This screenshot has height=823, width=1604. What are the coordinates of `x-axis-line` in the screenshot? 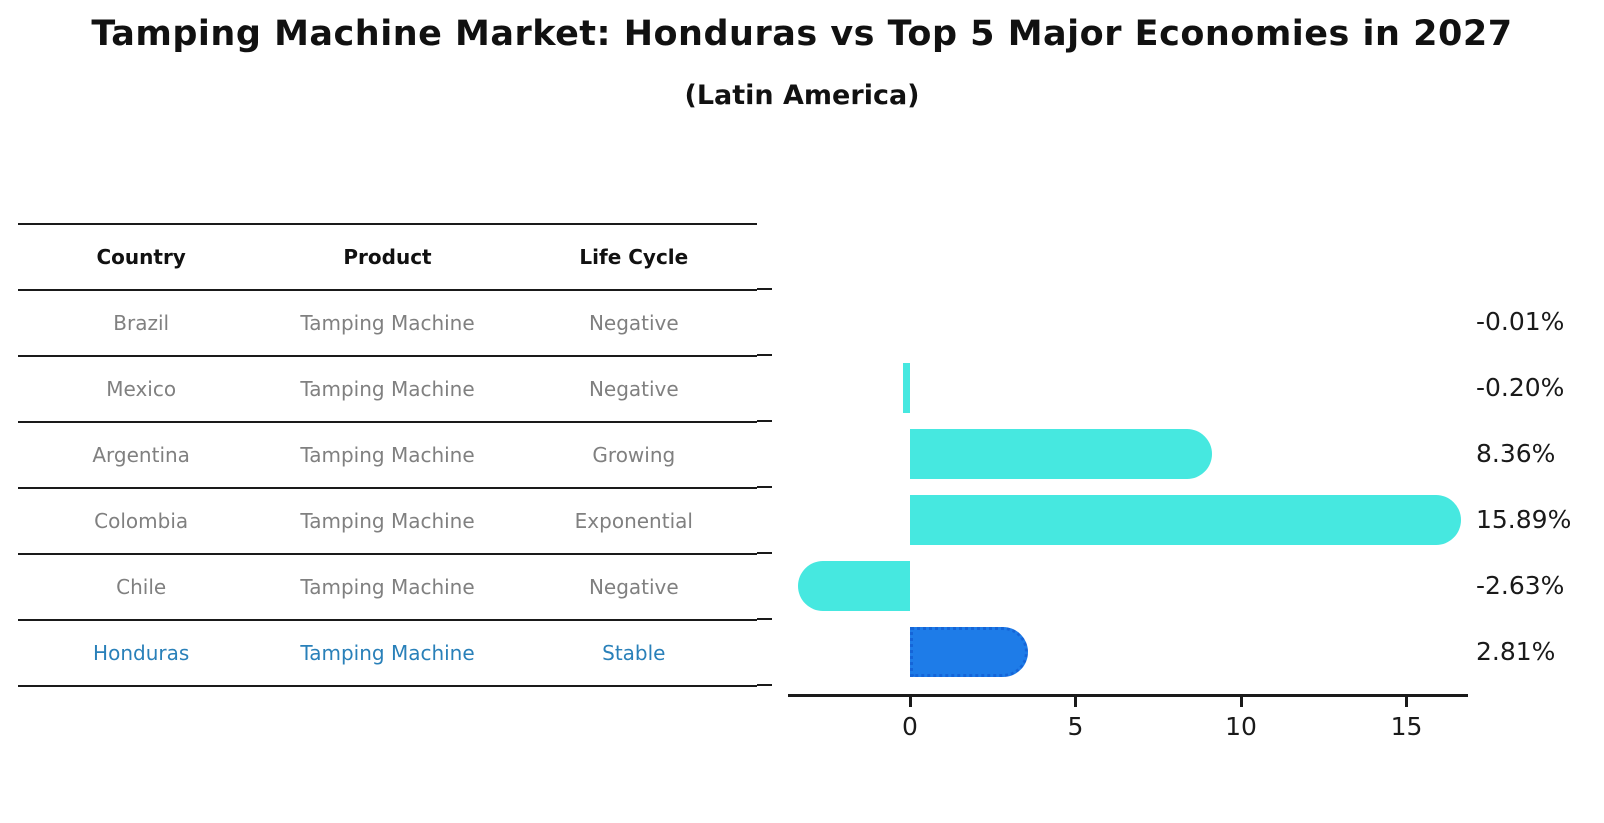 It's located at (1128, 695).